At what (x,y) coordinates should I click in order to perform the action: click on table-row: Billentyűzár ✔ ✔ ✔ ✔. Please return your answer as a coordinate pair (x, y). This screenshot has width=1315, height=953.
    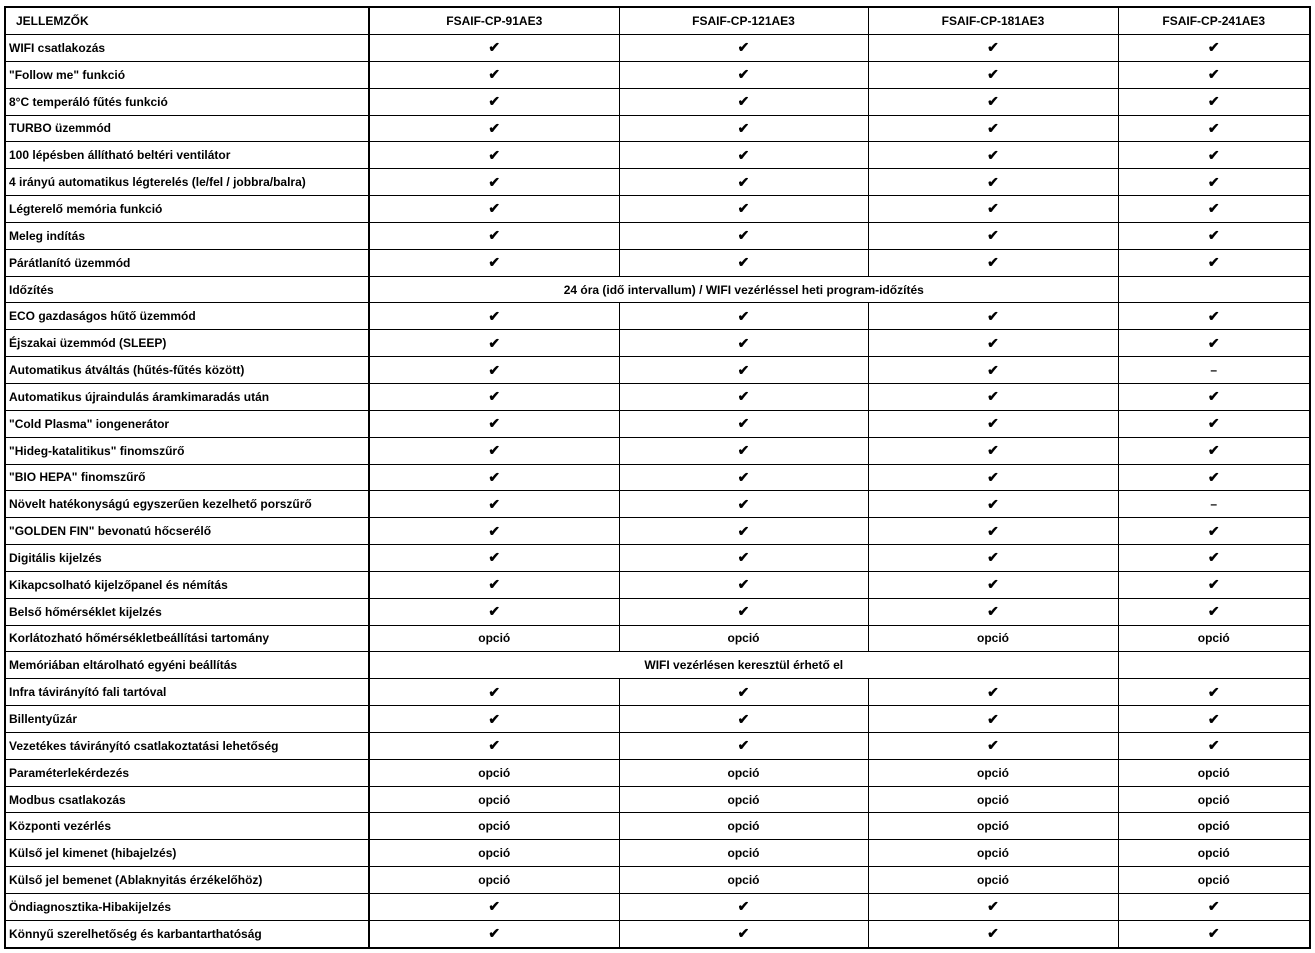
    Looking at the image, I should click on (657, 719).